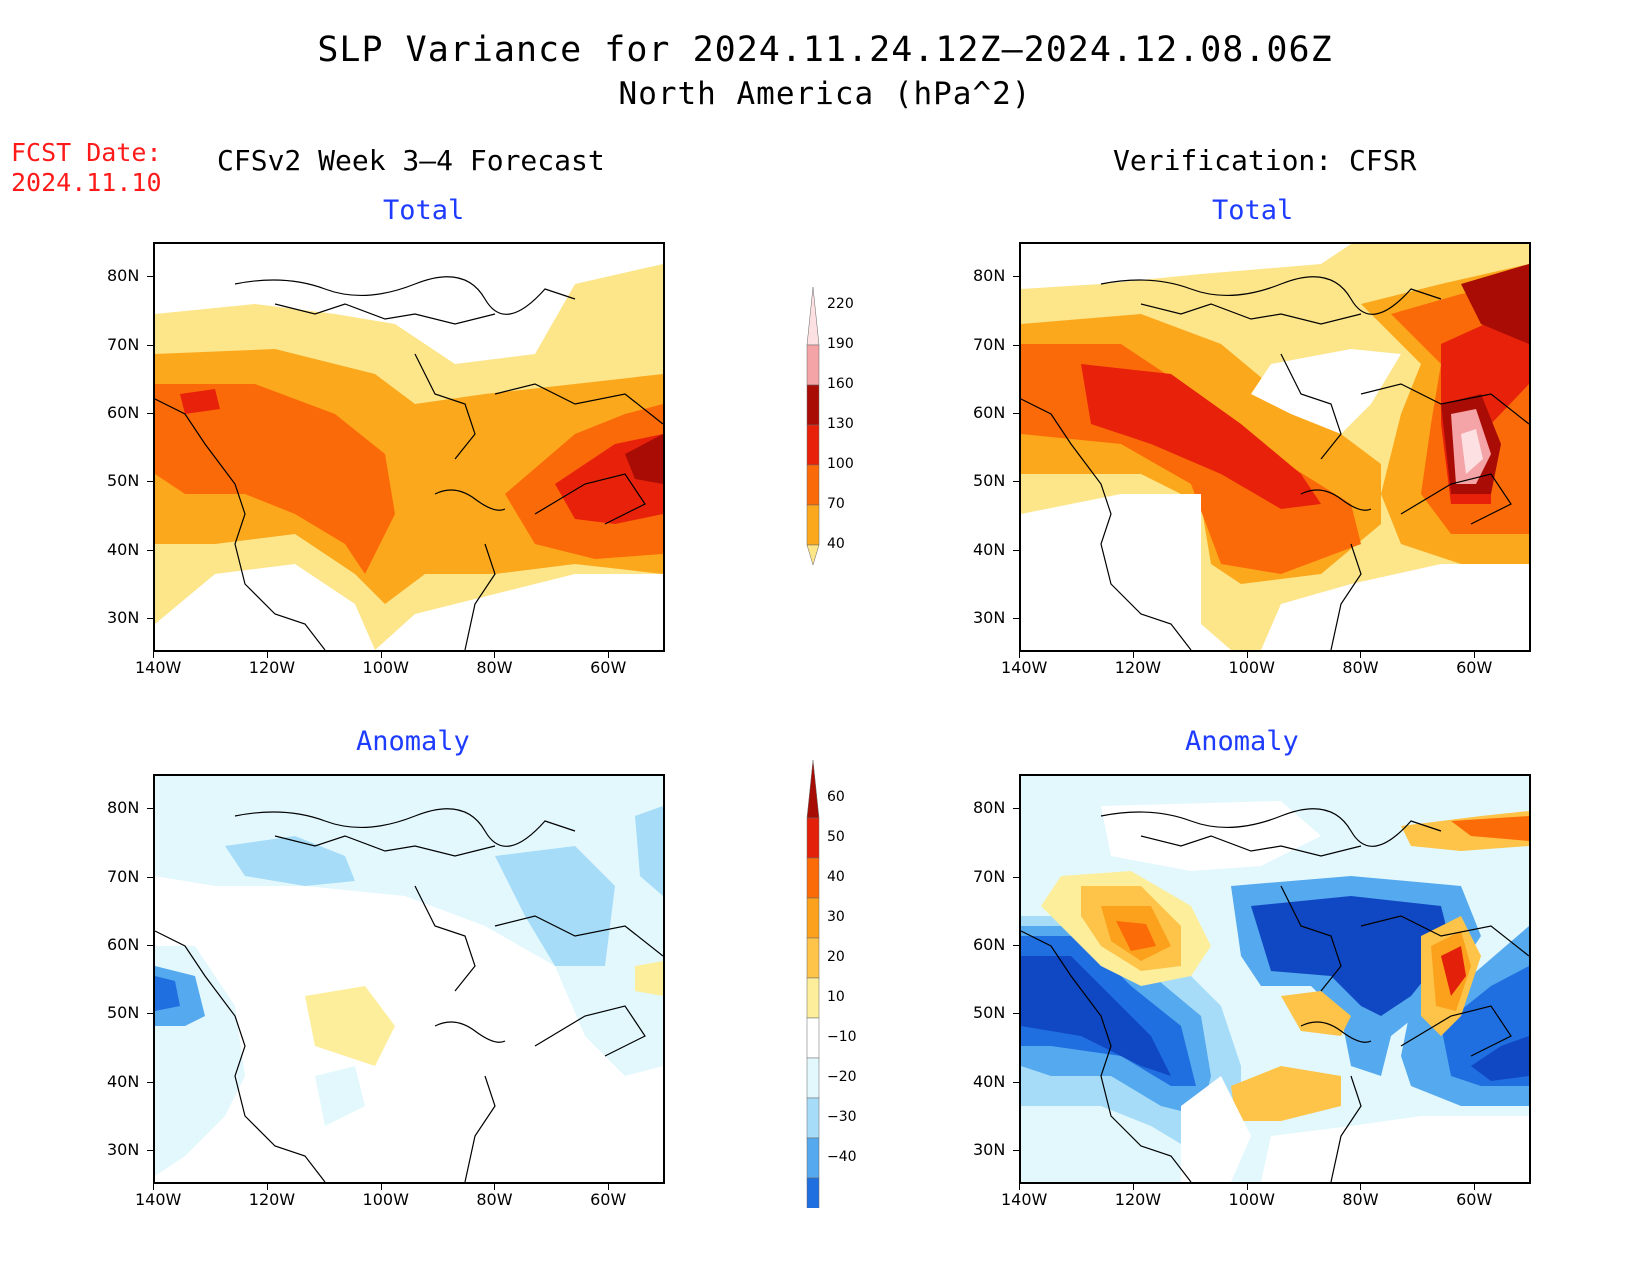  What do you see at coordinates (840, 464) in the screenshot?
I see `colorbar-level-label: 100` at bounding box center [840, 464].